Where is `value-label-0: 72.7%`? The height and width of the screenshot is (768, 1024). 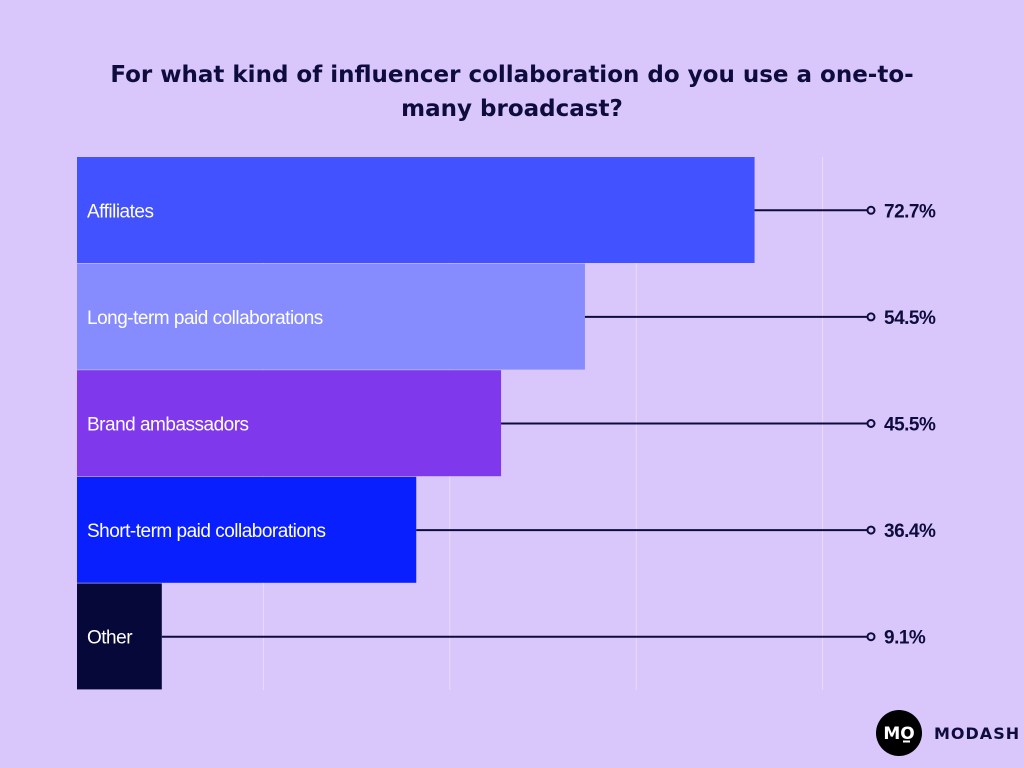 value-label-0: 72.7% is located at coordinates (910, 211).